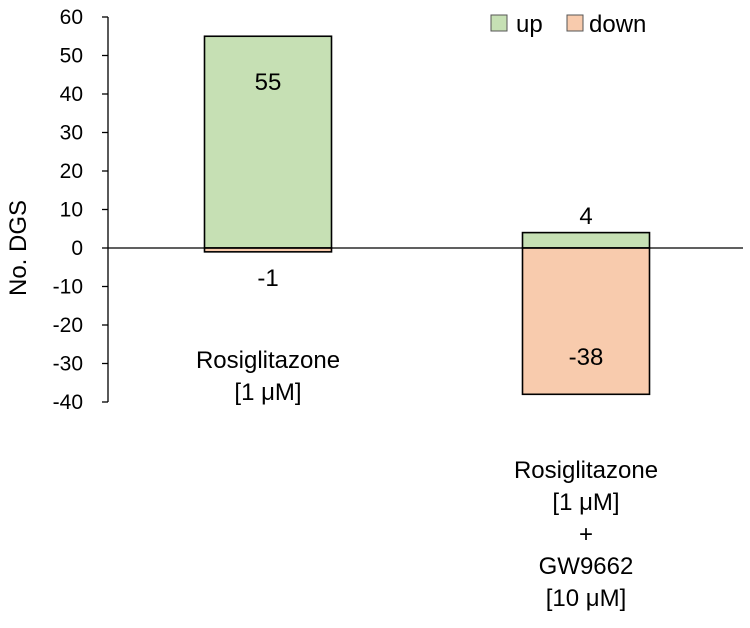  I want to click on legend-label-down: down, so click(617, 24).